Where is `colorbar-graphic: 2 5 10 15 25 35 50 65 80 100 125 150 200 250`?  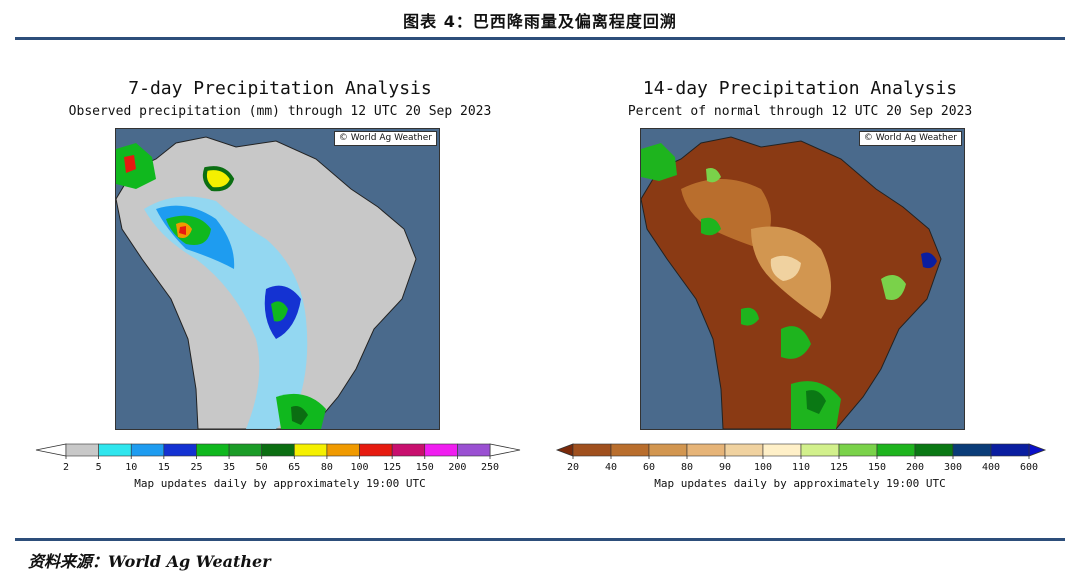 colorbar-graphic: 2 5 10 15 25 35 50 65 80 100 125 150 200 250 is located at coordinates (278, 458).